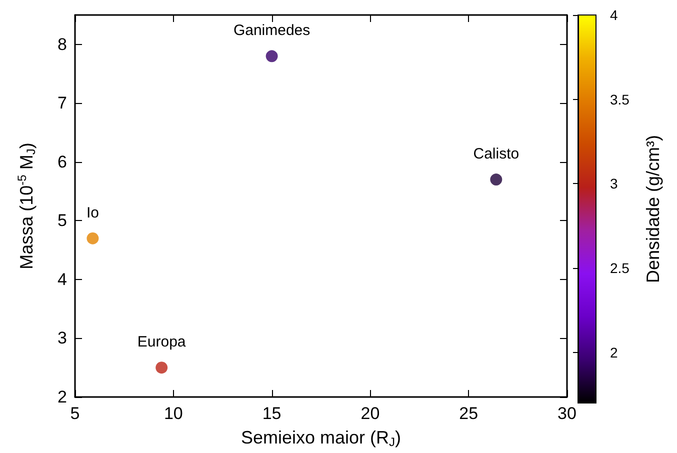 This screenshot has height=453, width=677. Describe the element at coordinates (62, 220) in the screenshot. I see `y-tick-label: 5` at that location.